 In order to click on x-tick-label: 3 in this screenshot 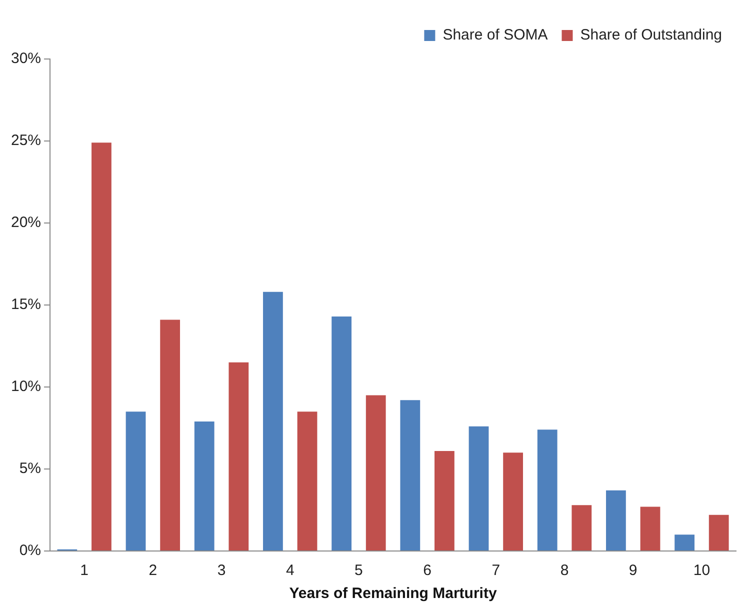, I will do `click(221, 571)`.